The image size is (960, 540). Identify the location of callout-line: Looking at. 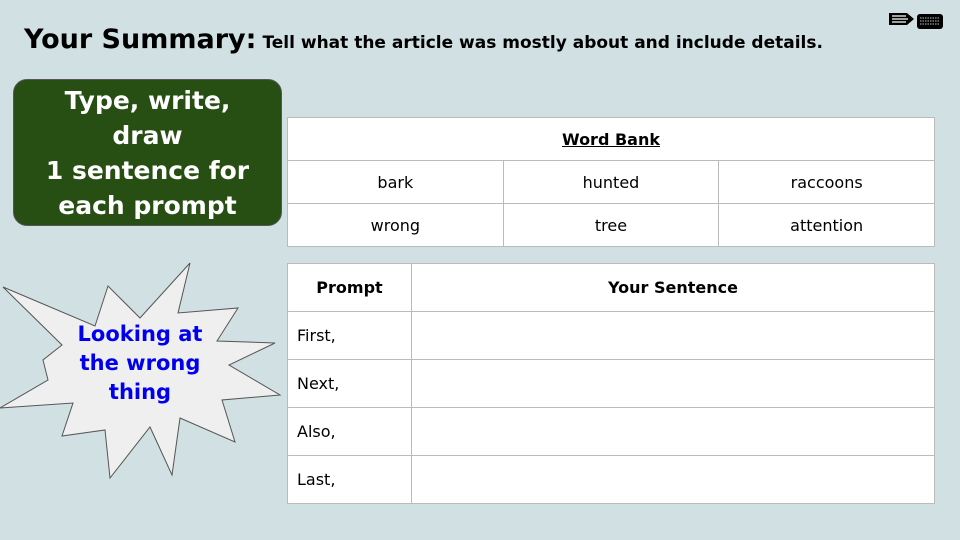
(140, 334).